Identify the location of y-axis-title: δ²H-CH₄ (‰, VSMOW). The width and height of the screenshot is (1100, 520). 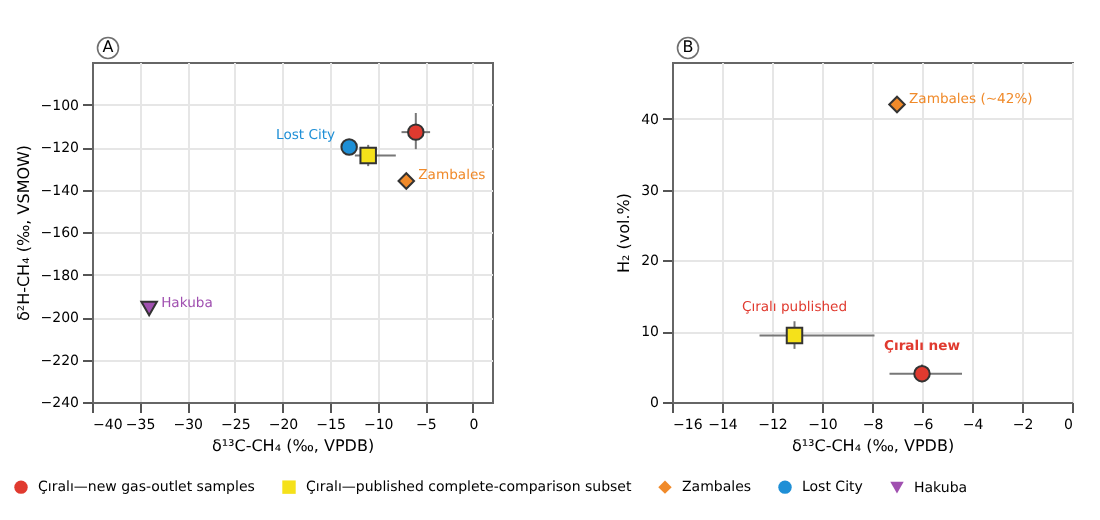
(23, 233).